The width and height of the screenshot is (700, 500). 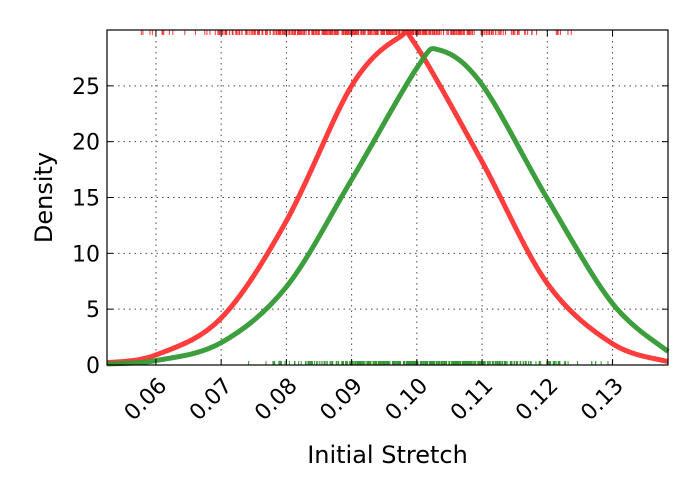 I want to click on y-tick-label: 20, so click(x=86, y=143).